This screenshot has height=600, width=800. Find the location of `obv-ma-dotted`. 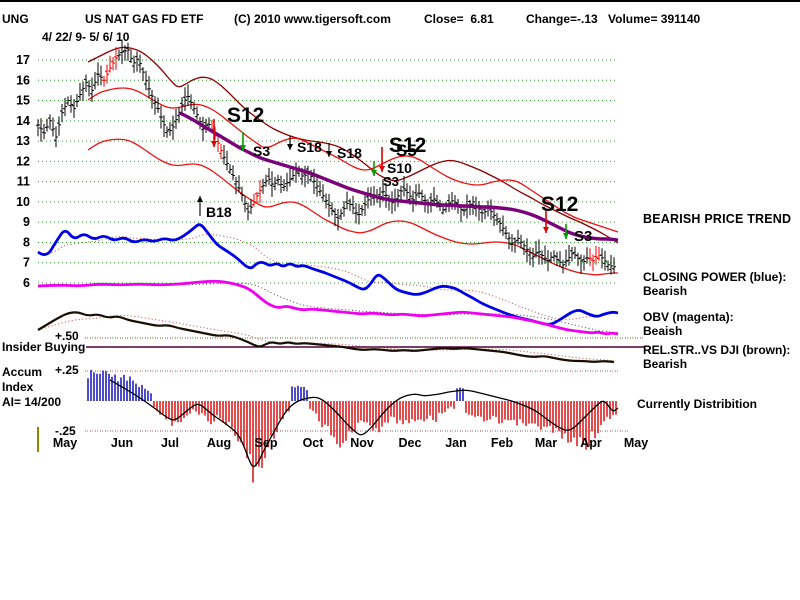

obv-ma-dotted is located at coordinates (328, 308).